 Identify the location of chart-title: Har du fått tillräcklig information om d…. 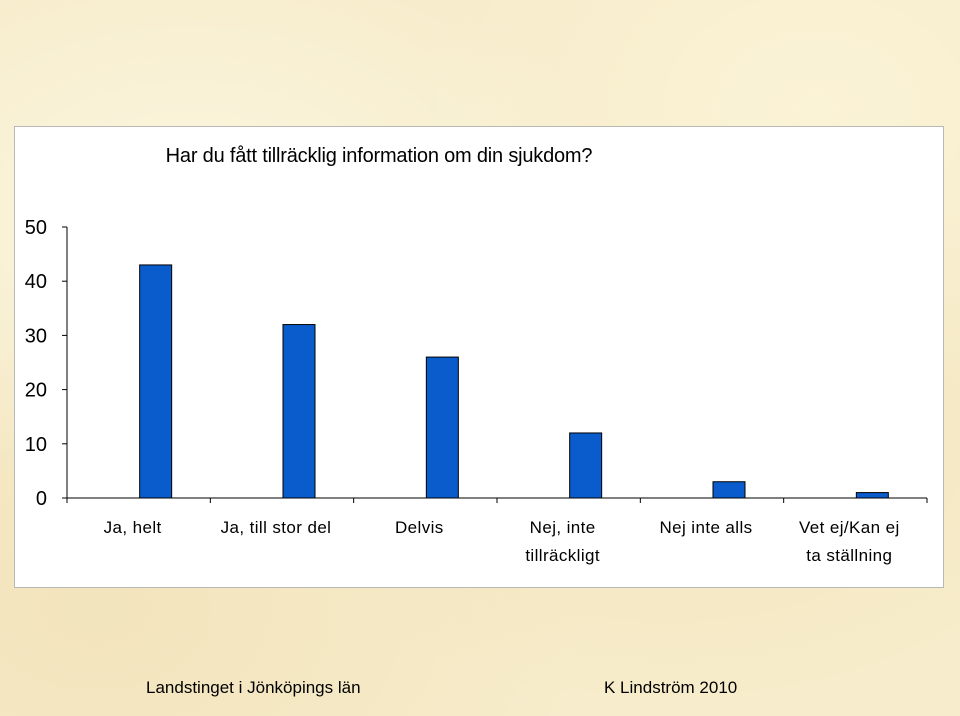
(379, 156).